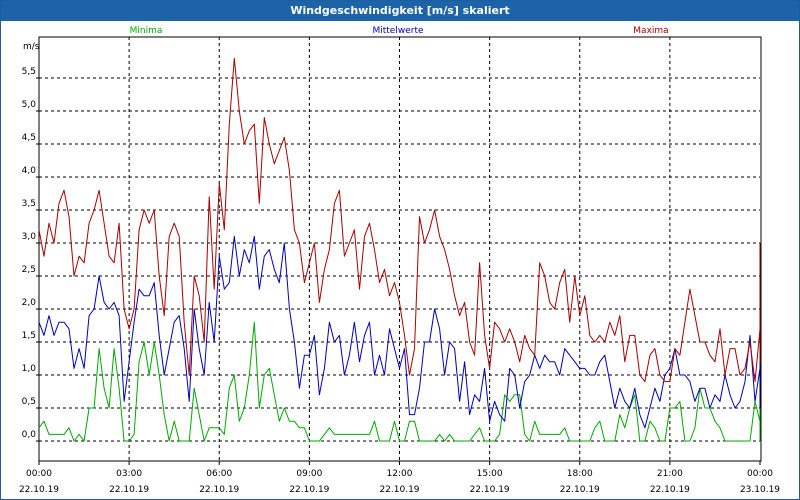  I want to click on legend-entry-mittelwerte: Mittelwerte, so click(397, 31).